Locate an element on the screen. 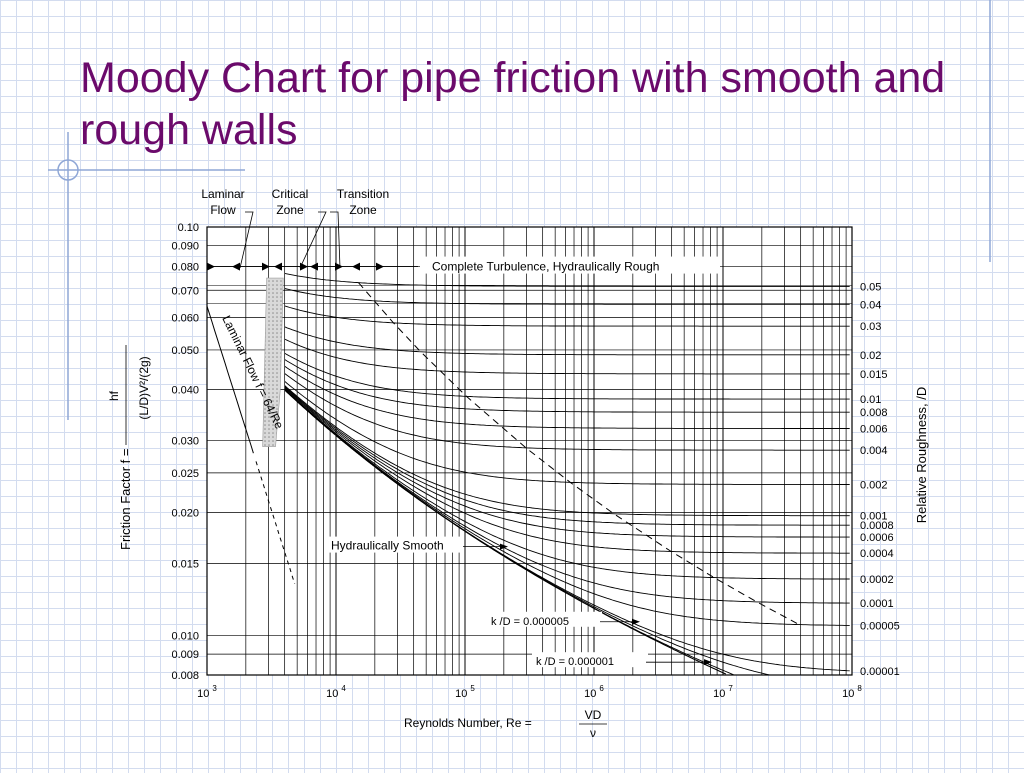 The width and height of the screenshot is (1024, 773). y-axis-fraction-den: (L/D)V²/(2g) is located at coordinates (144, 387).